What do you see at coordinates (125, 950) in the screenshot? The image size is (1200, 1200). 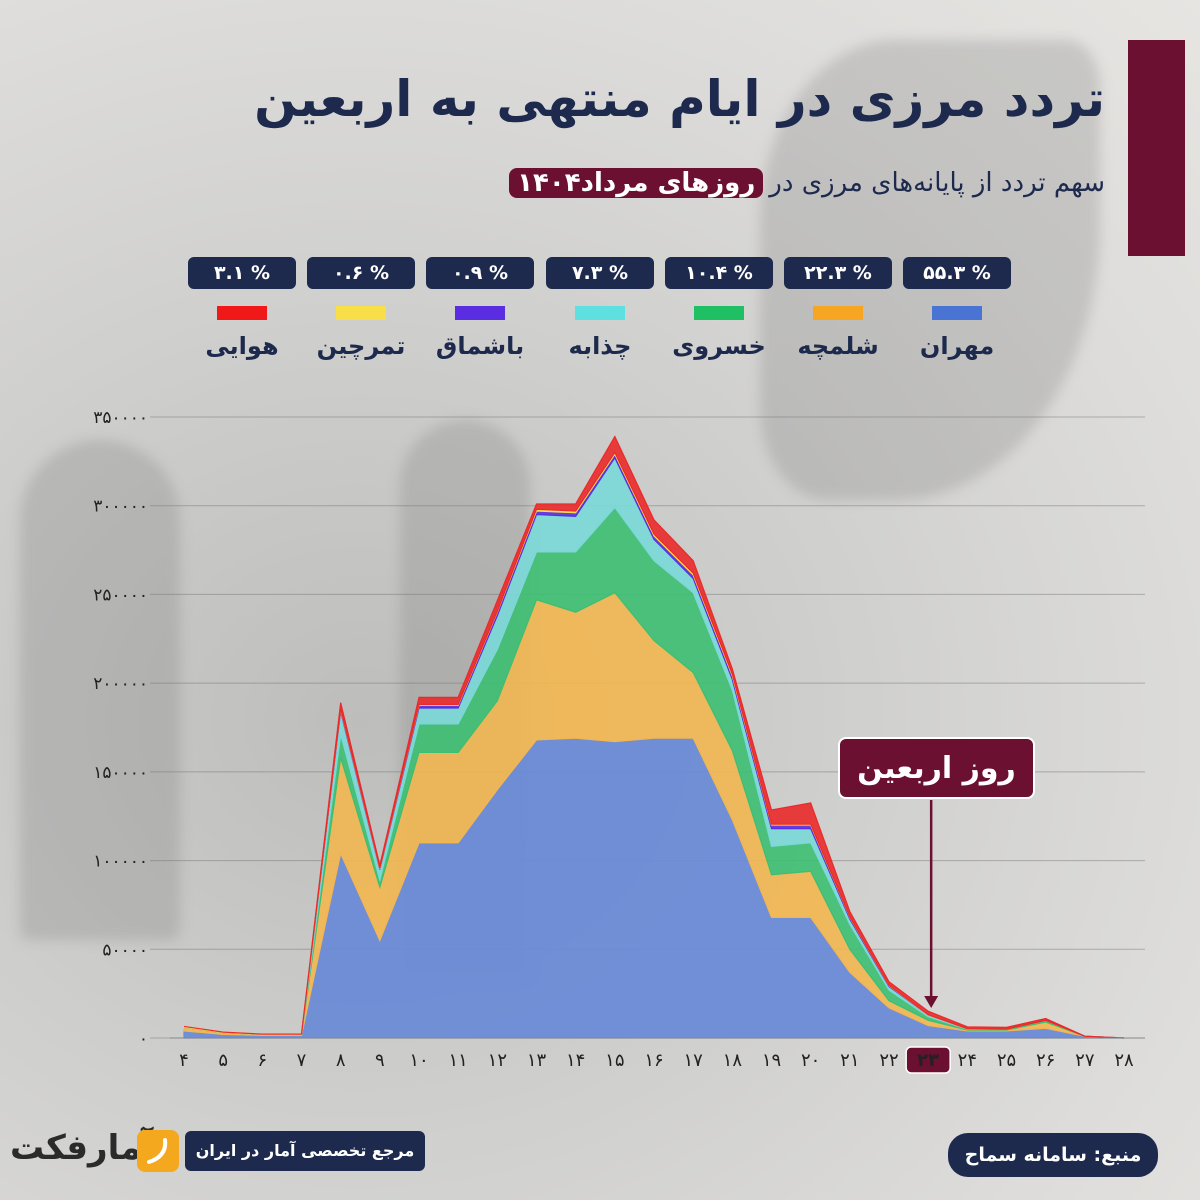 I see `y-tick-label: ۵۰۰۰۰` at bounding box center [125, 950].